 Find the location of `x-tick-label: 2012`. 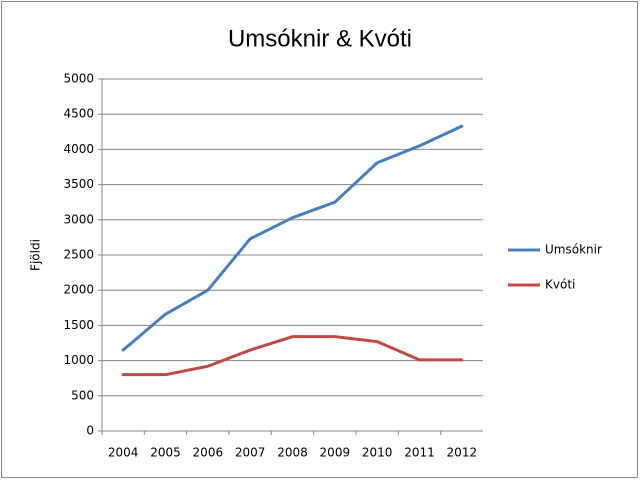

x-tick-label: 2012 is located at coordinates (462, 453).